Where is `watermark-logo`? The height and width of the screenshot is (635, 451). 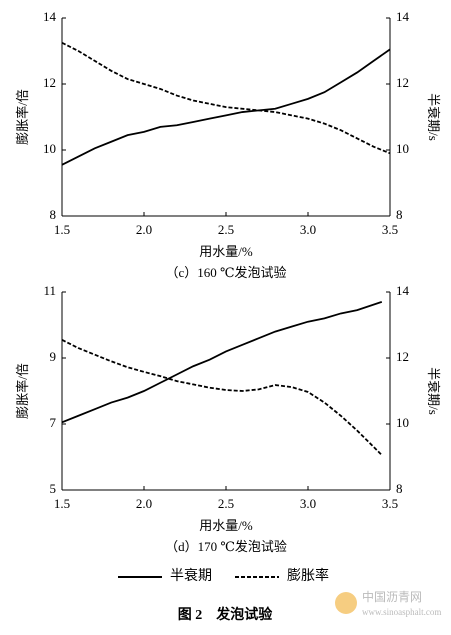 watermark-logo is located at coordinates (346, 603).